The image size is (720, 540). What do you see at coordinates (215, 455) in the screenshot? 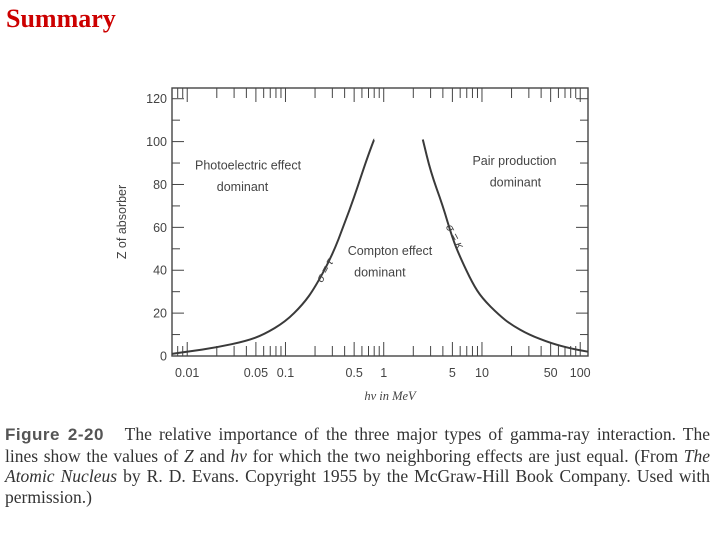
I see `caption-text-2: and` at bounding box center [215, 455].